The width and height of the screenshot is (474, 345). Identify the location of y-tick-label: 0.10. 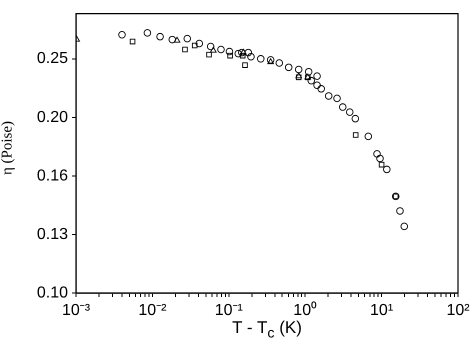
(52, 293).